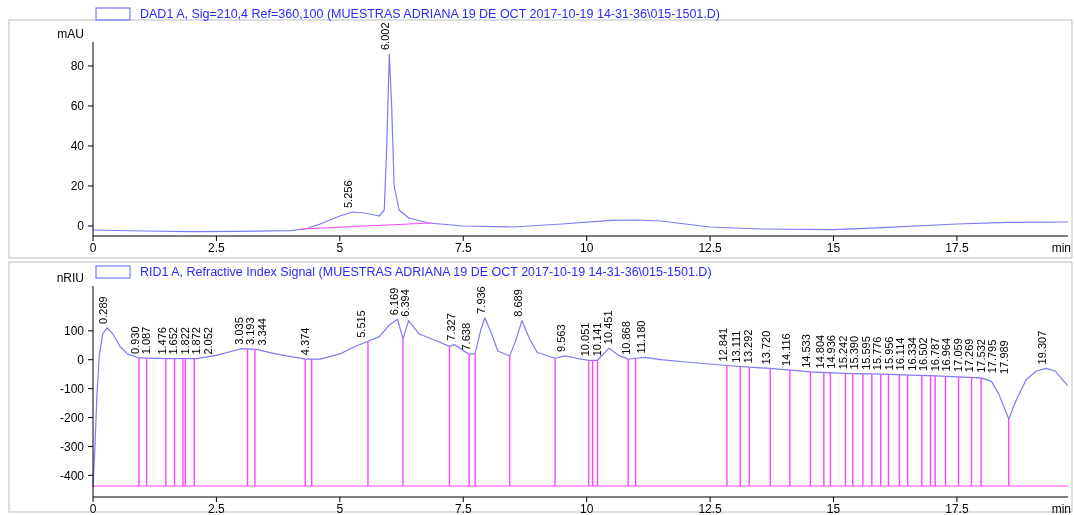 The image size is (1074, 515). Describe the element at coordinates (173, 341) in the screenshot. I see `annotation: 1.652` at that location.